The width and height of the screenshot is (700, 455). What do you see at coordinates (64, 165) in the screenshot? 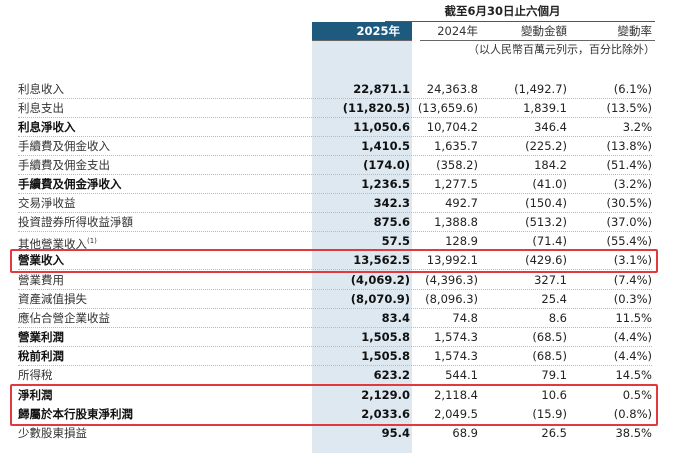
I see `row-label-text: 手續費及佣金支出` at bounding box center [64, 165].